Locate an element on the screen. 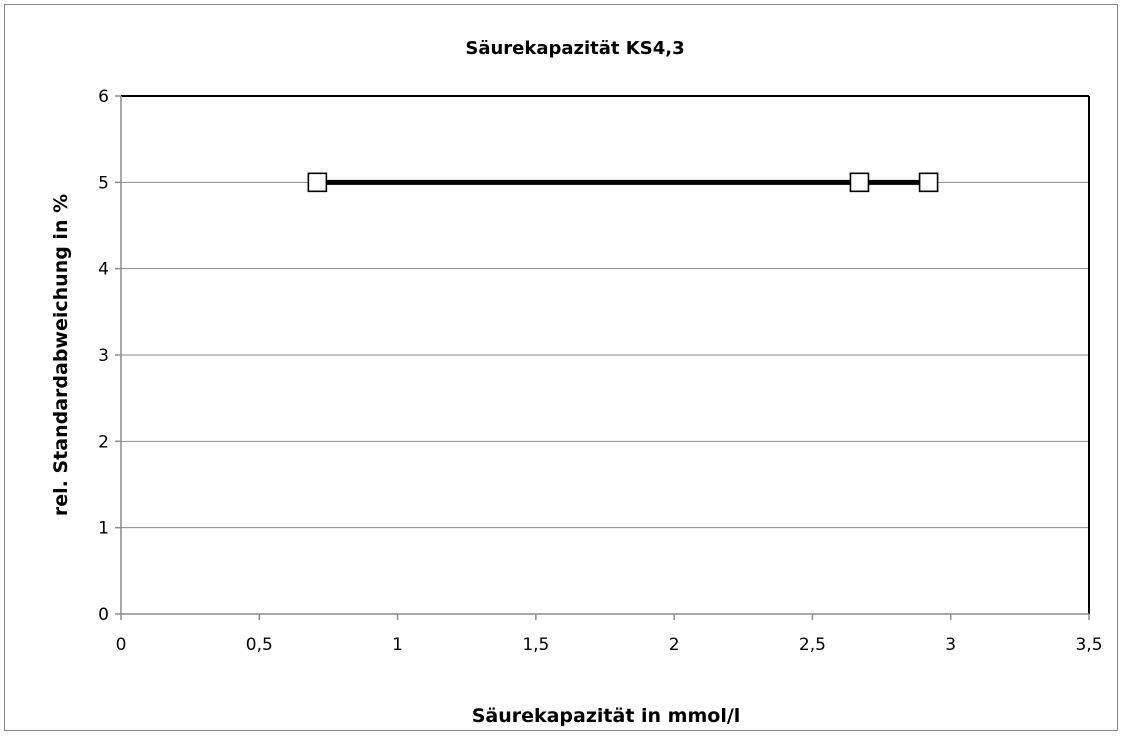 The width and height of the screenshot is (1124, 736). x-tick-label: 1,5 is located at coordinates (535, 645).